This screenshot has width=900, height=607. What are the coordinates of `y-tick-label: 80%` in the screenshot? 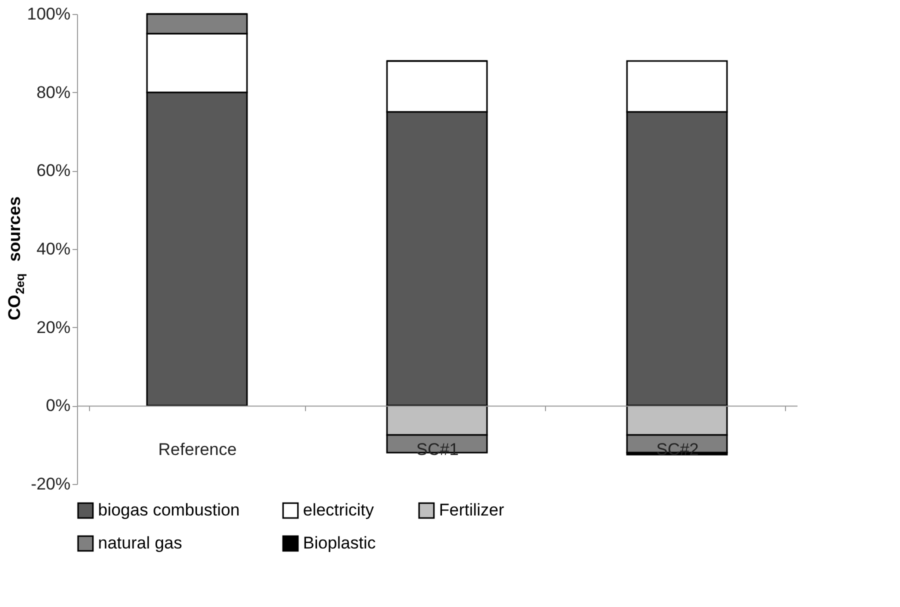 It's located at (53, 92).